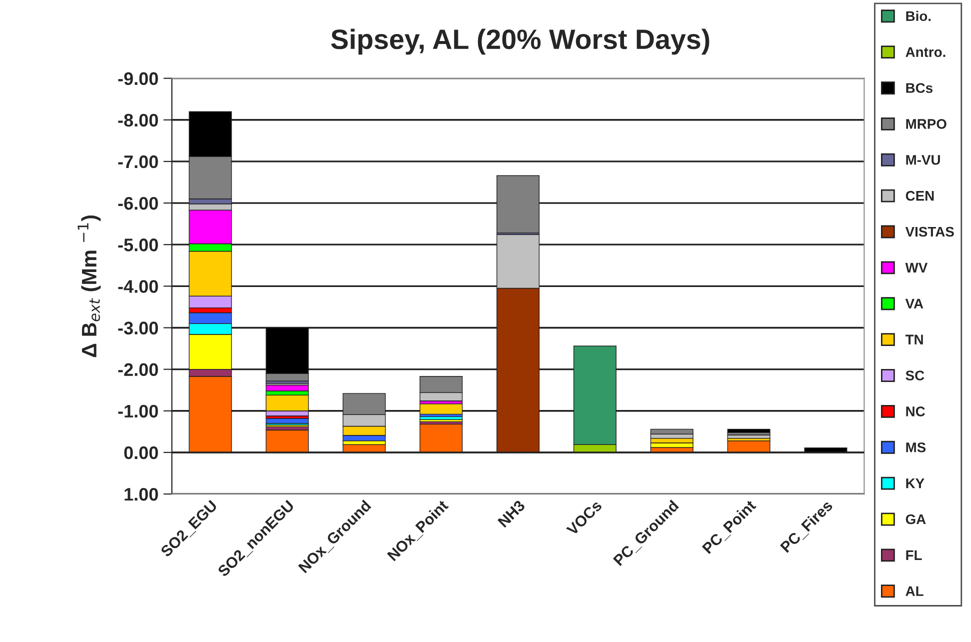 This screenshot has width=971, height=642. I want to click on y-tick-label: -8.00, so click(138, 120).